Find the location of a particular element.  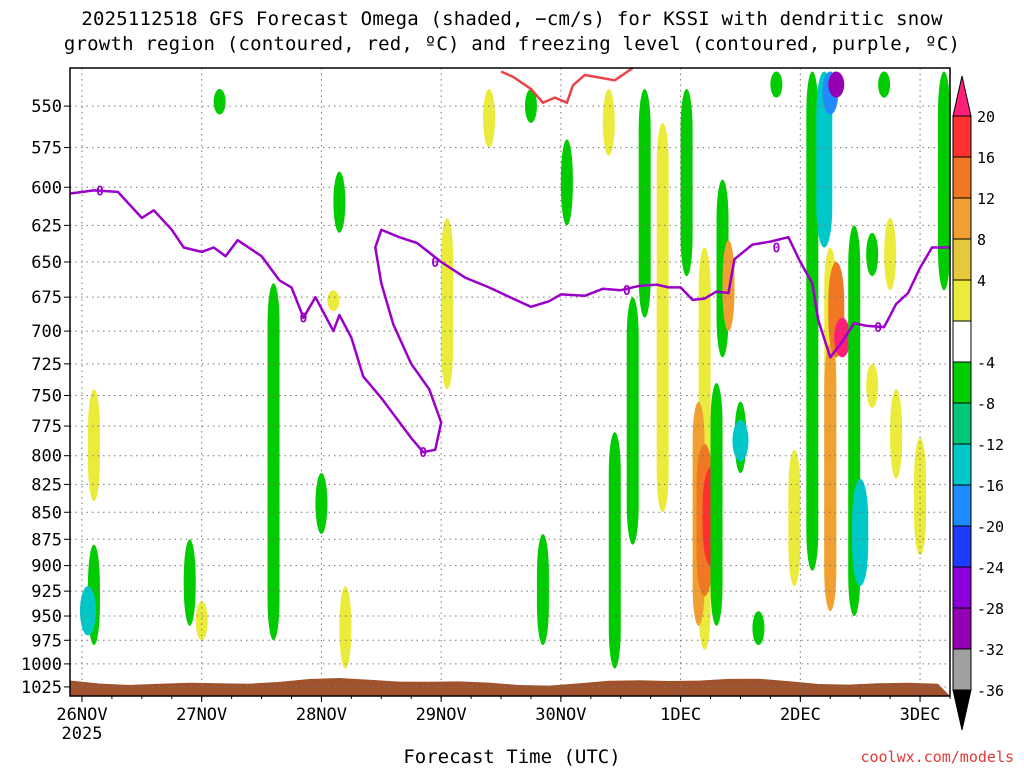

colorbar-tick-label-8: -16 is located at coordinates (990, 486).